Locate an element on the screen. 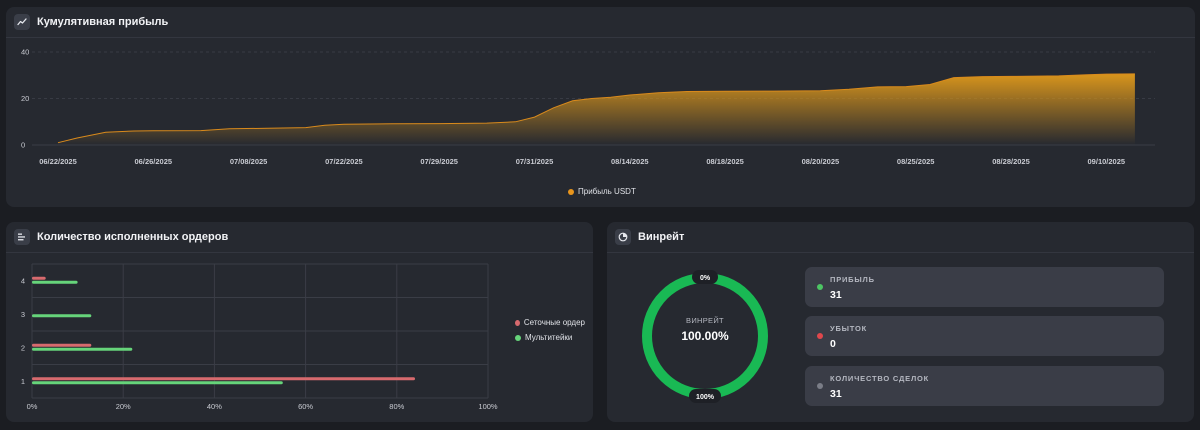 This screenshot has height=430, width=1200. winrate-top-pill is located at coordinates (705, 277).